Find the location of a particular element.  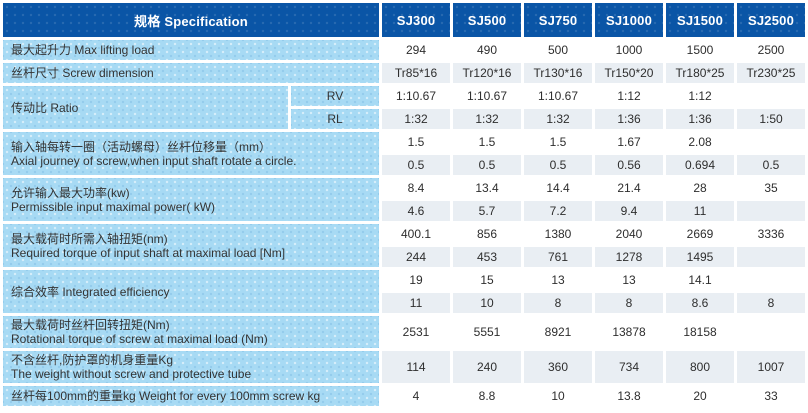

column-header-sj1500: SJ1500 is located at coordinates (700, 20).